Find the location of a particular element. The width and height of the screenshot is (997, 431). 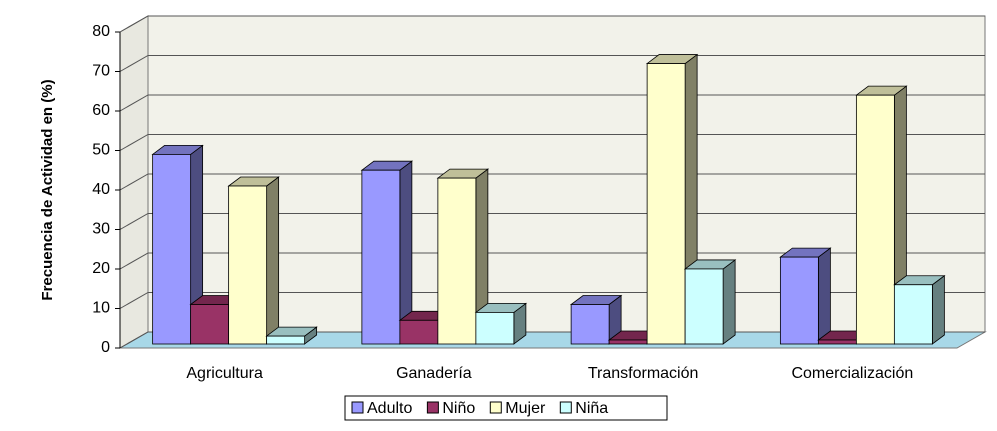

y-tick-label: 80 is located at coordinates (101, 31).